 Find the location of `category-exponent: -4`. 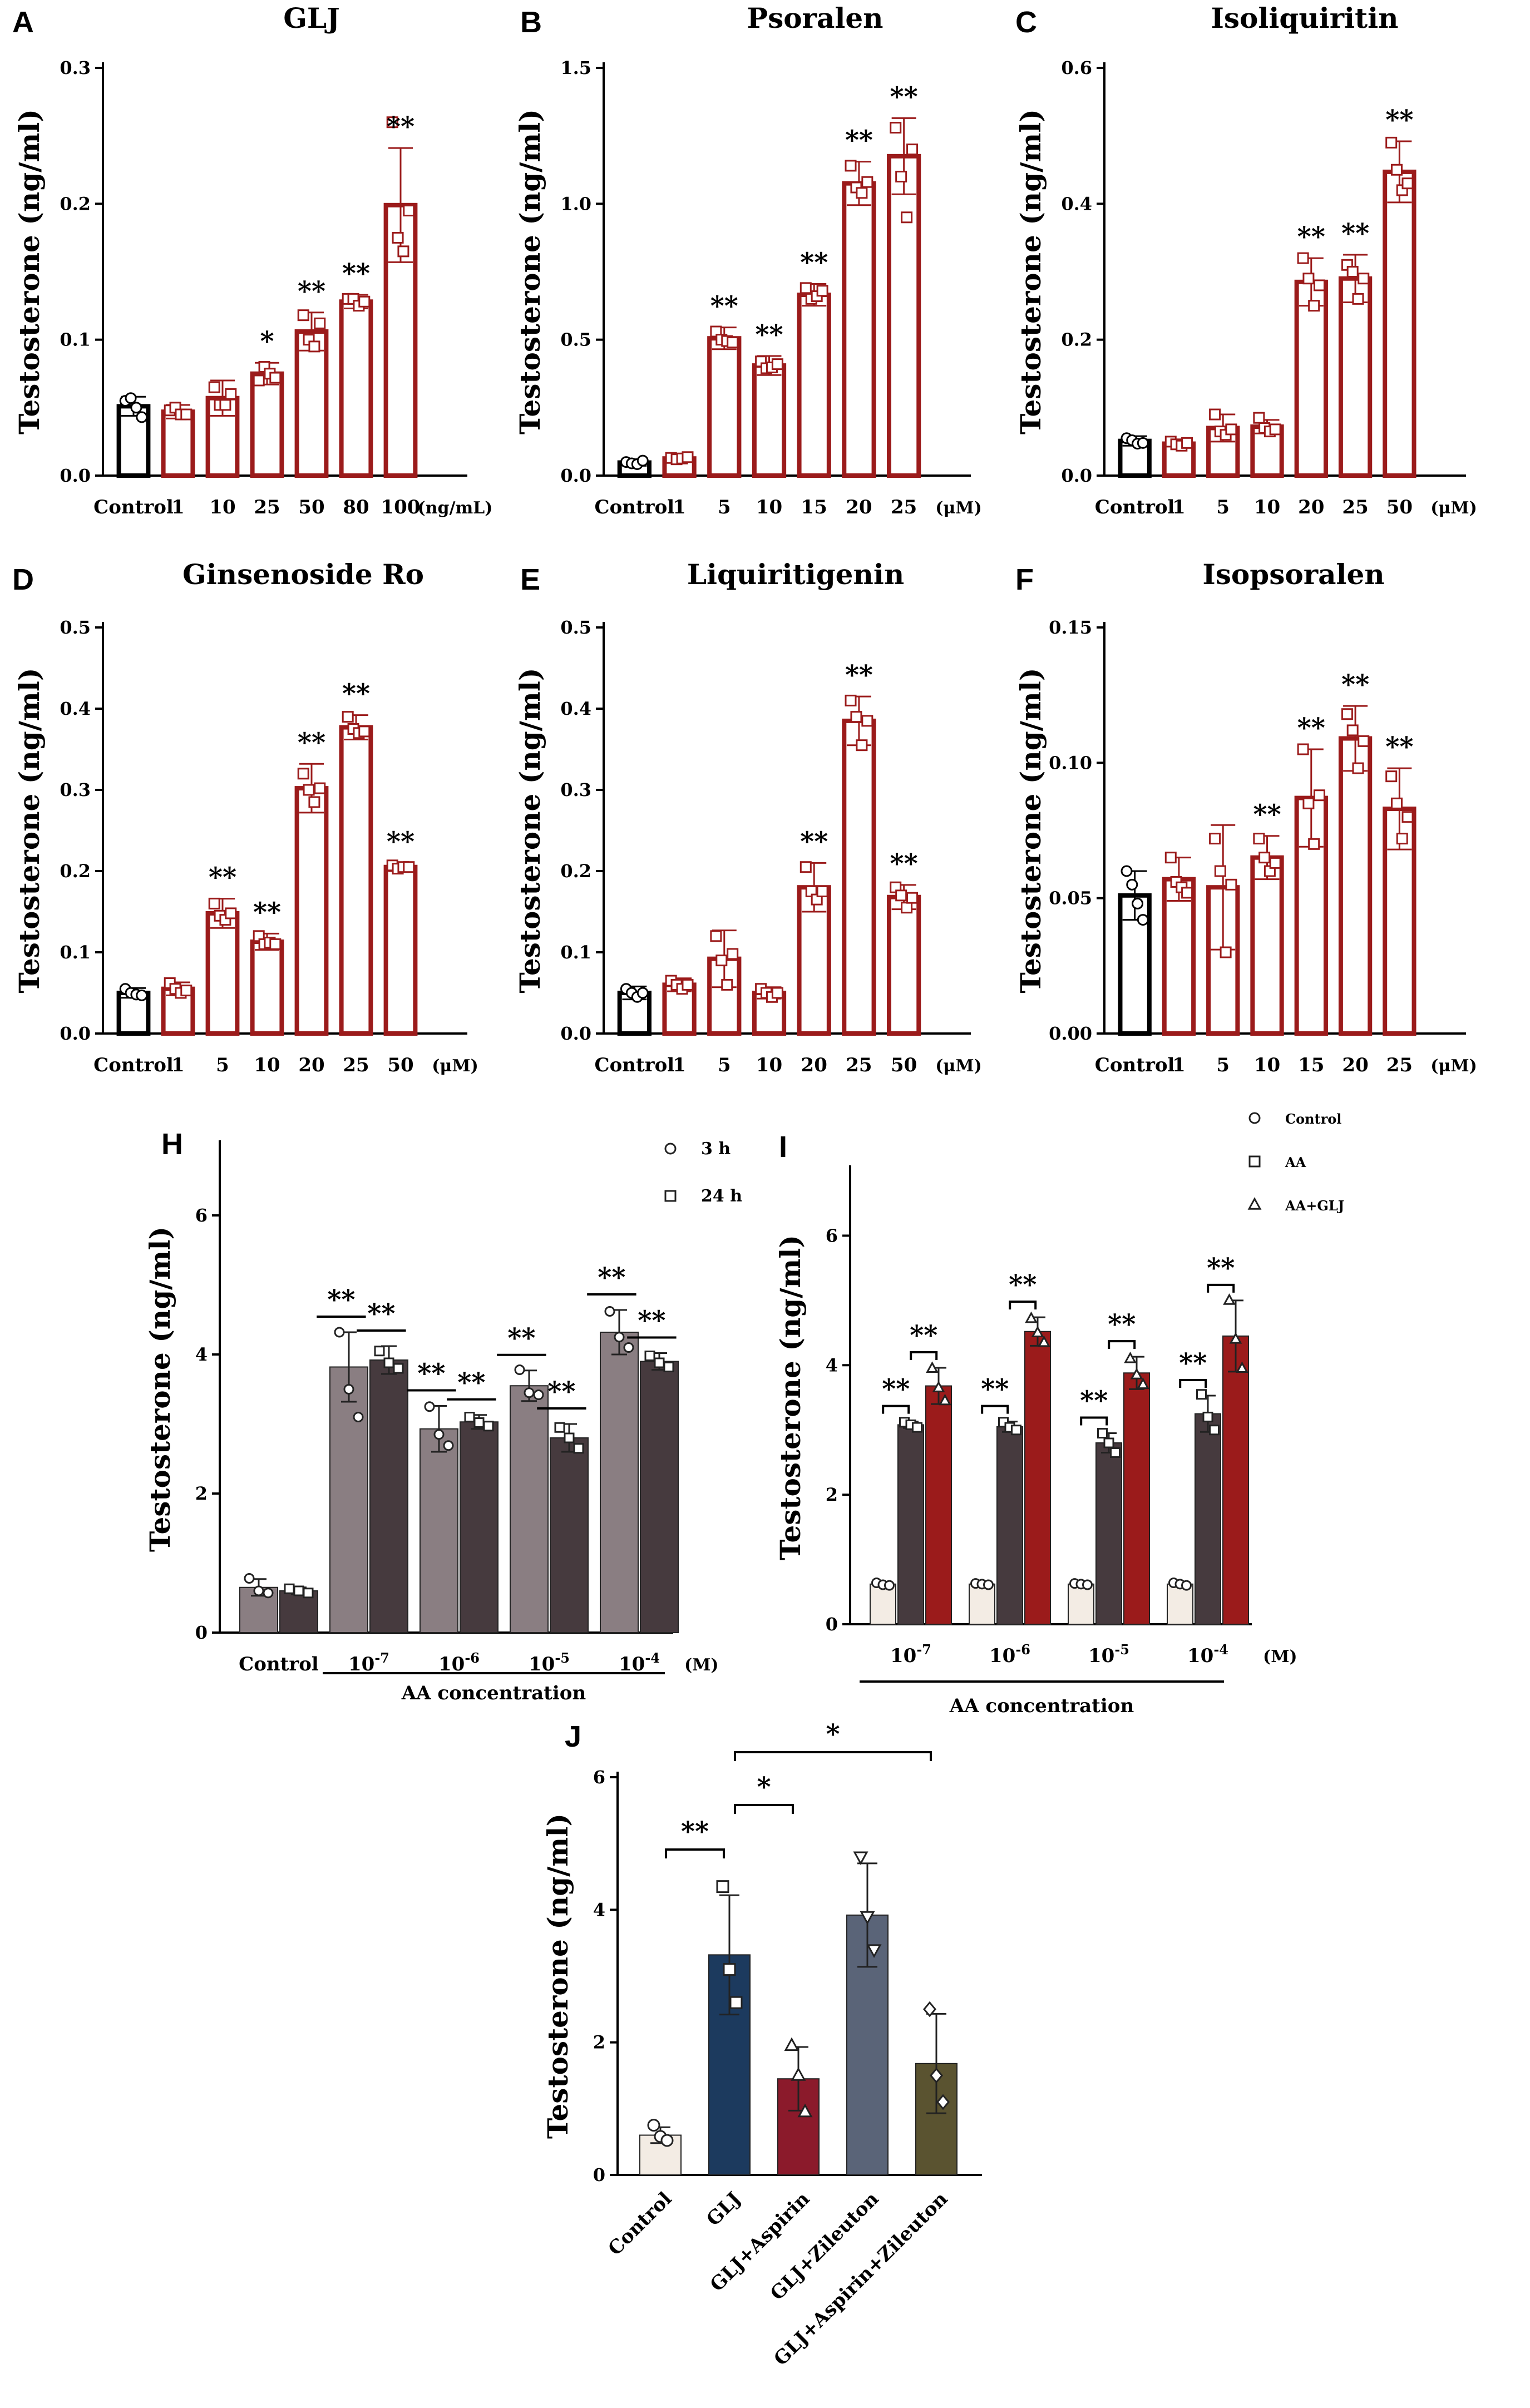

category-exponent: -4 is located at coordinates (1221, 1650).